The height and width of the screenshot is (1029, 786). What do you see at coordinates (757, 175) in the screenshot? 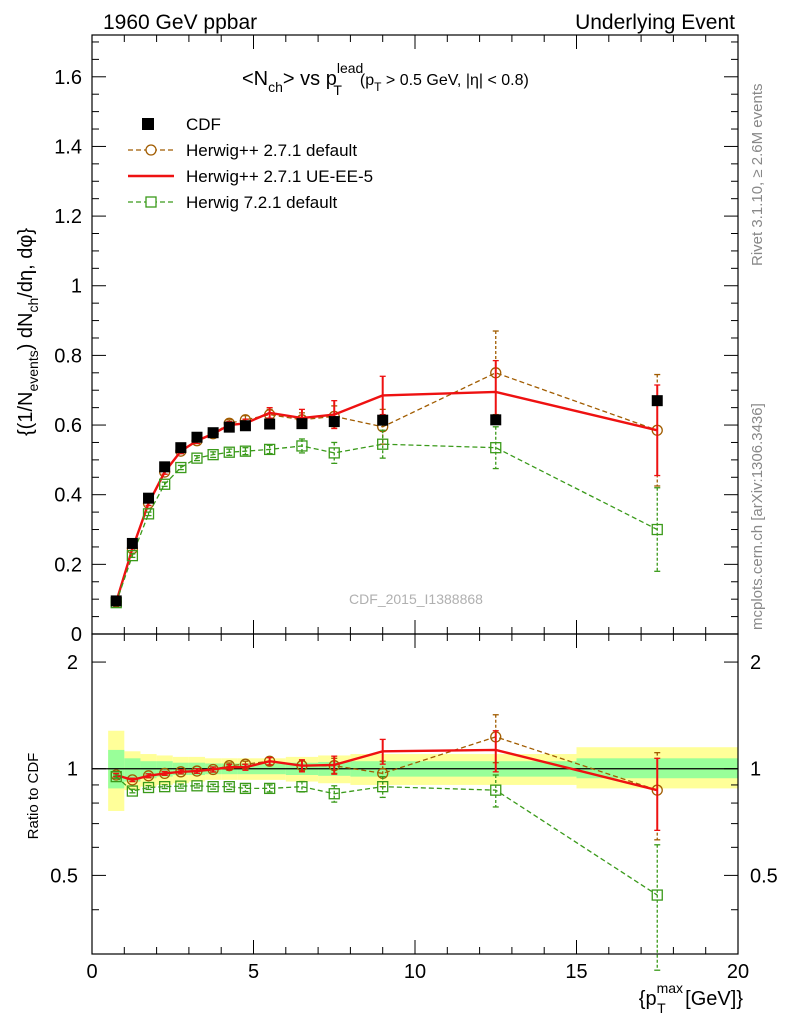
I see `rivet-label: Rivet 3.1.10, ≥ 2.6M events` at bounding box center [757, 175].